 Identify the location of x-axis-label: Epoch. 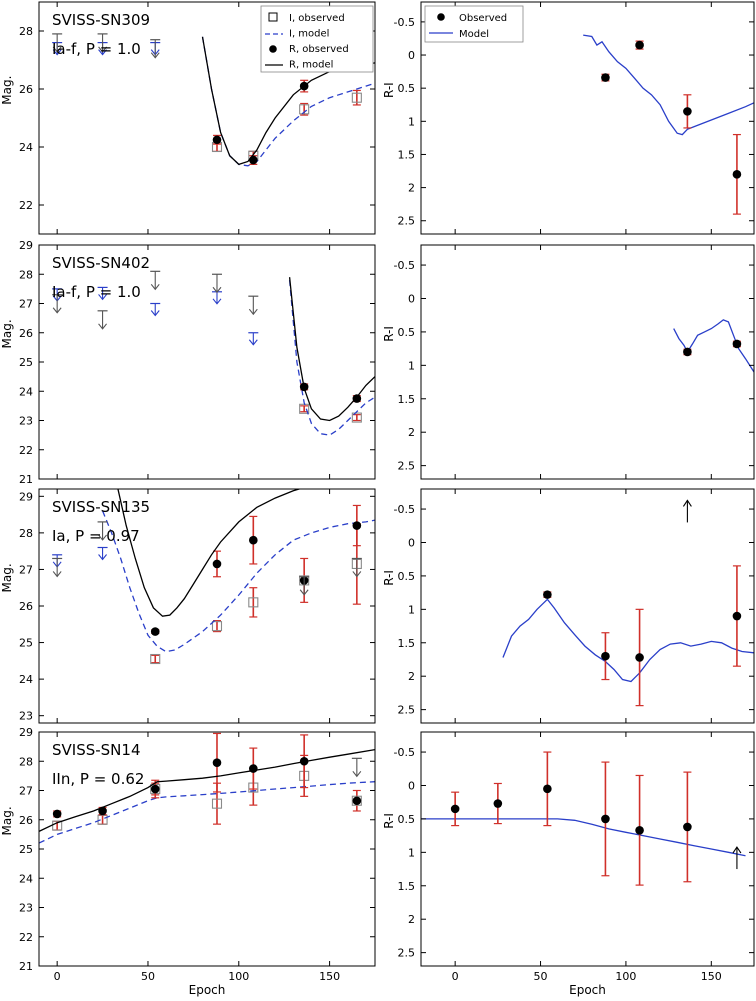
(207, 990).